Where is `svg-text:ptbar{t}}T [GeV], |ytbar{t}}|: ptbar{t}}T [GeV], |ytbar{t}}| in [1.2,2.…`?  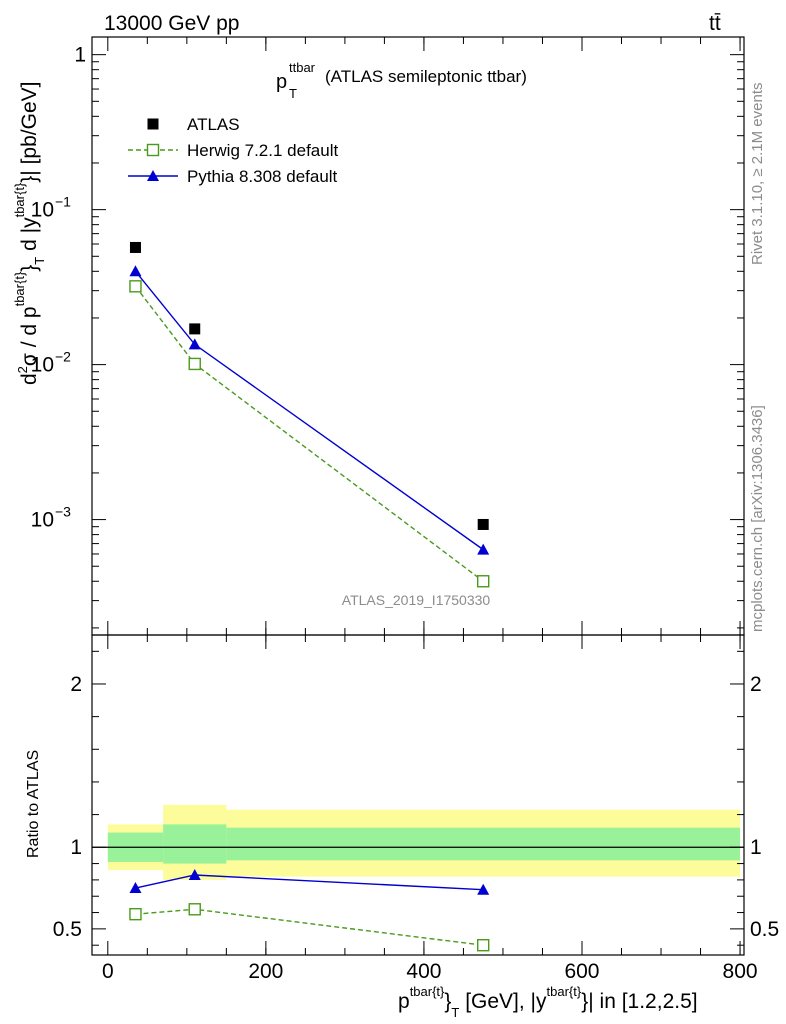 svg-text:ptbar{t}}T [GeV], |ytbar{t}}|: ptbar{t}}T [GeV], |ytbar{t}}| in [1.2,2.… is located at coordinates (548, 1002).